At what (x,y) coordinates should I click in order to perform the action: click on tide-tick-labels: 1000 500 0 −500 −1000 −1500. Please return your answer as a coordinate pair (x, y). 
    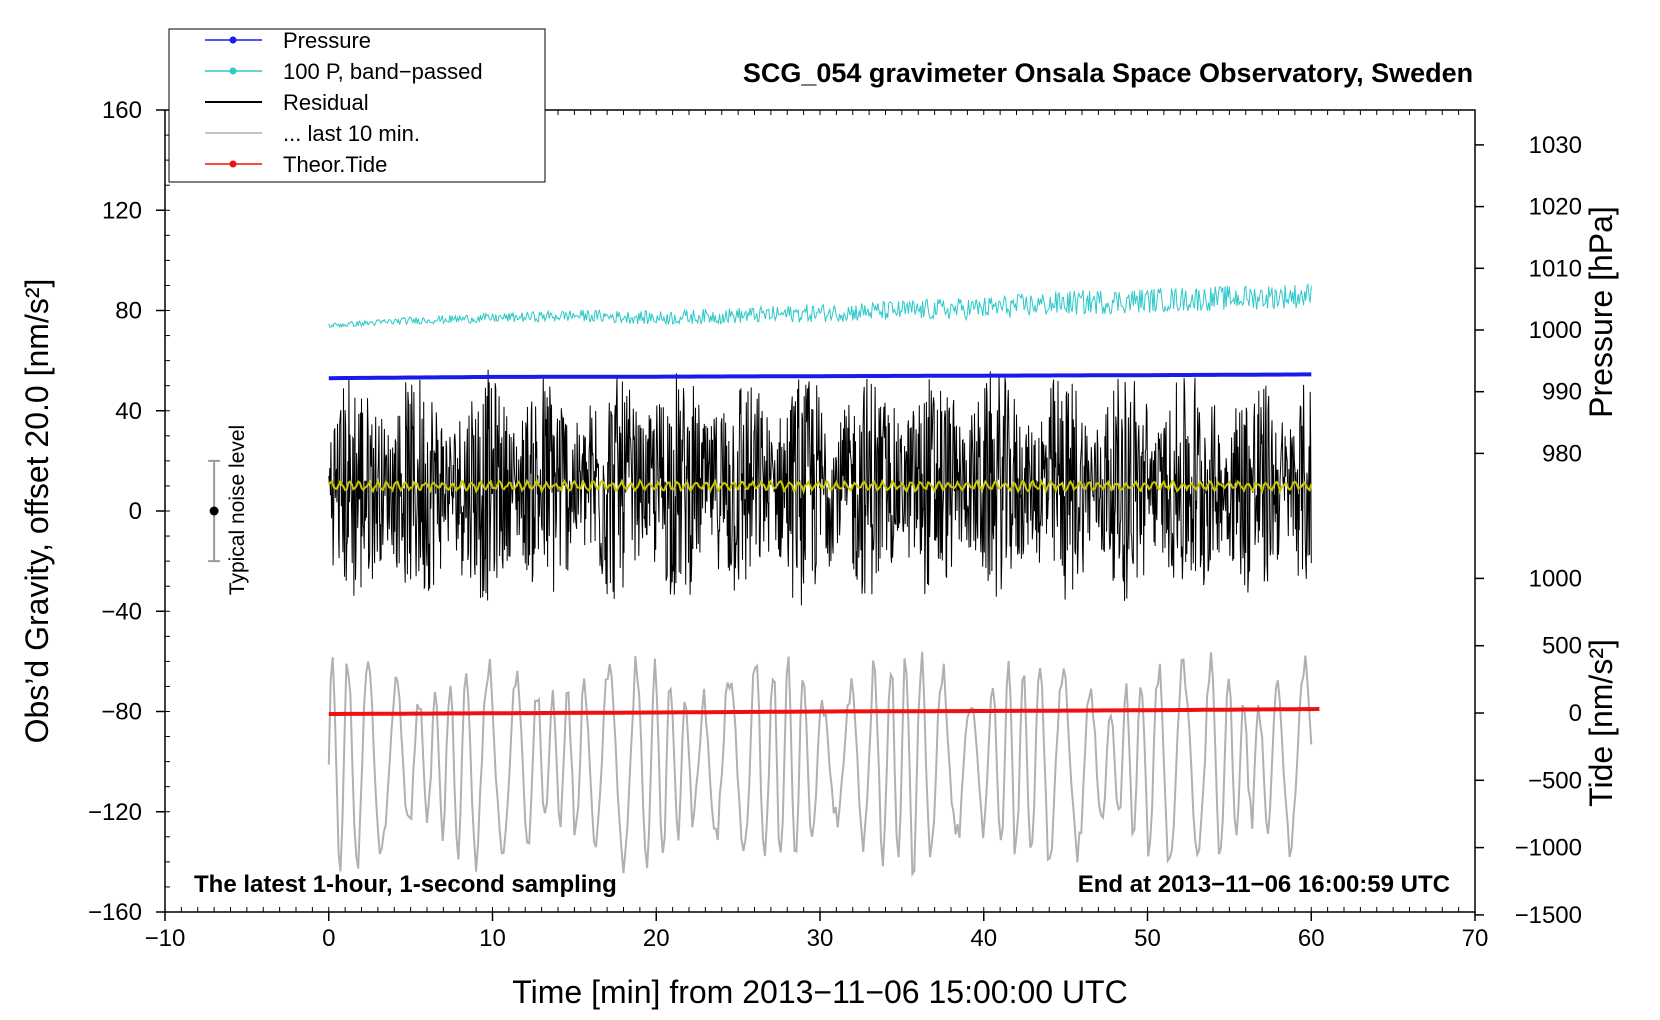
    Looking at the image, I should click on (1548, 747).